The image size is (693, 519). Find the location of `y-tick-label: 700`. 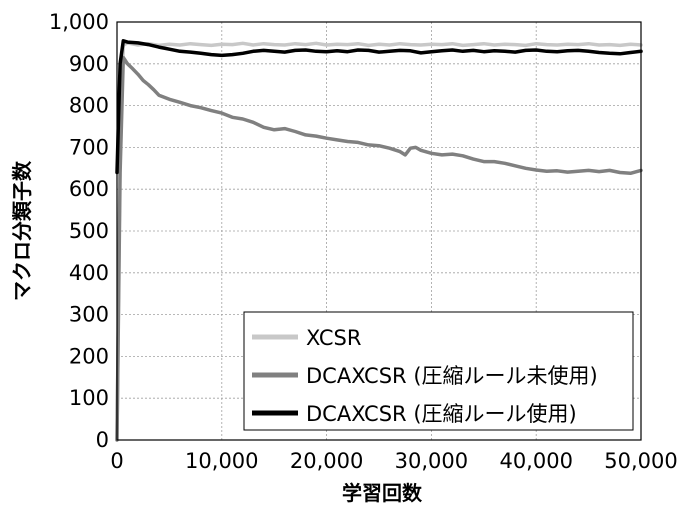

y-tick-label: 700 is located at coordinates (89, 147).